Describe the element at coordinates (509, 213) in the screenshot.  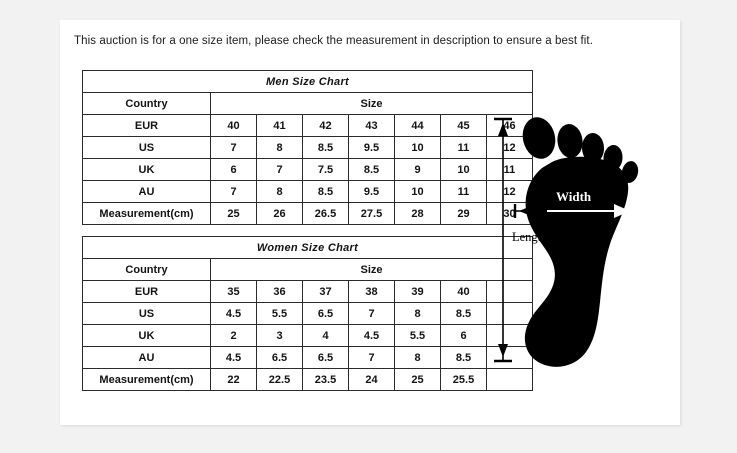
I see `cell: 30` at that location.